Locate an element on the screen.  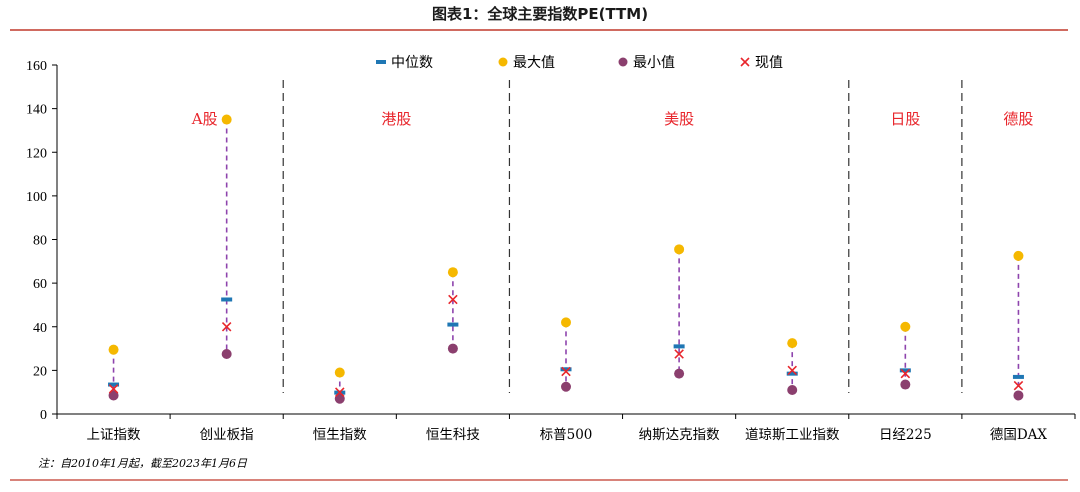
y-tick-label: 60 is located at coordinates (40, 284).